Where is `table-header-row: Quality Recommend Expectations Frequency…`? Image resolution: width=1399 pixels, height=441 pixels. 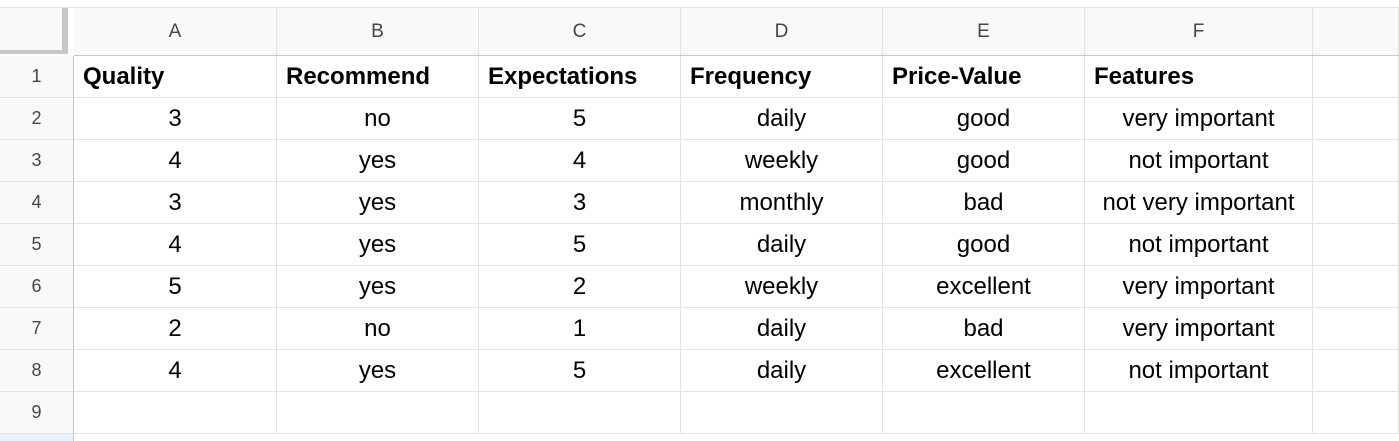
table-header-row: Quality Recommend Expectations Frequency… is located at coordinates (736, 77).